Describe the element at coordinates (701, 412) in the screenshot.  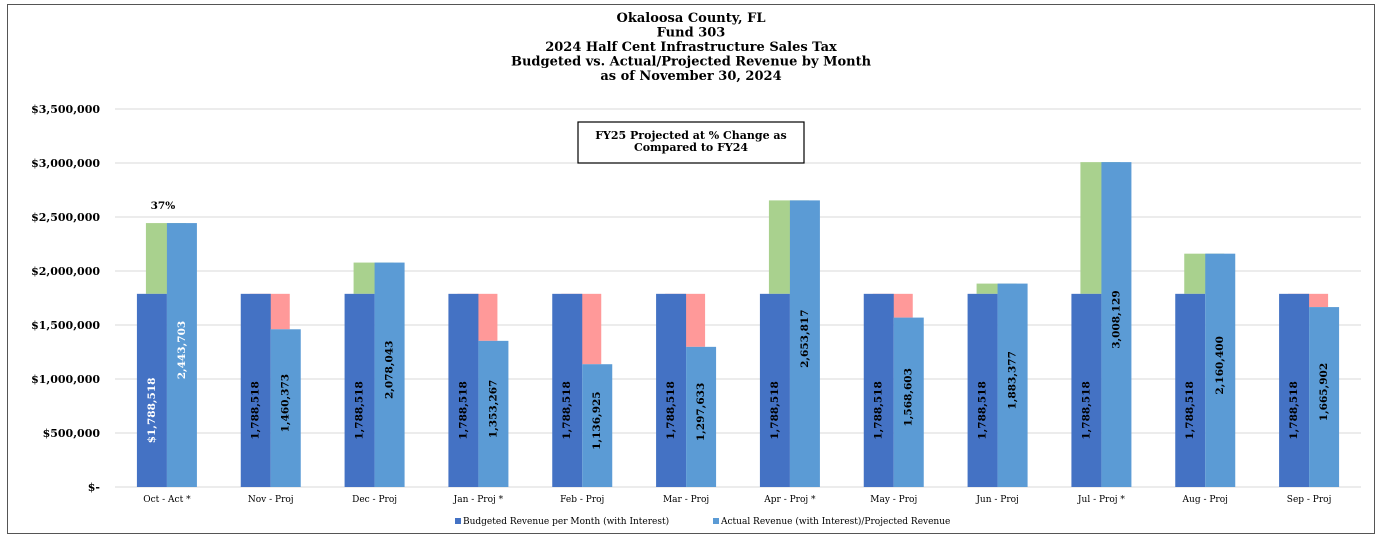
I see `actual-value-label: 1,297,633` at that location.